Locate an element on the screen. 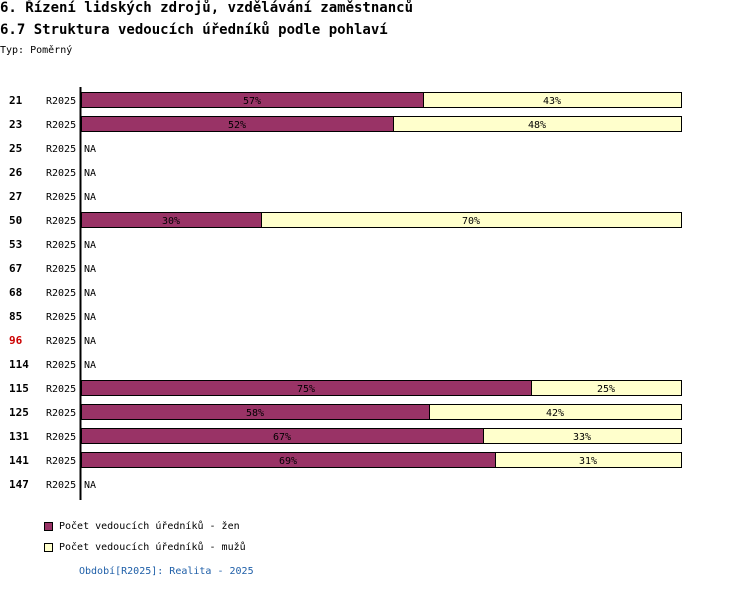 The image size is (750, 590). data-label-women: 52% is located at coordinates (237, 125).